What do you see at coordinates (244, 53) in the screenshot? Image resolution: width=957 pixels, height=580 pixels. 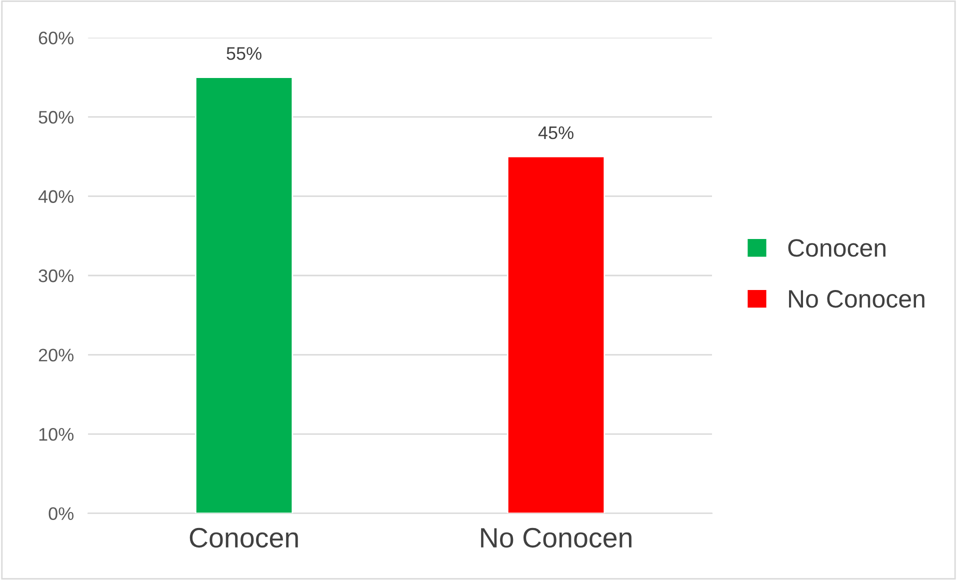 I see `data-label: 55%` at bounding box center [244, 53].